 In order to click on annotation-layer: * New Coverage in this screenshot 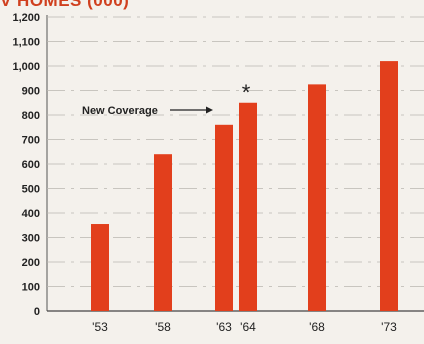, I will do `click(166, 98)`.